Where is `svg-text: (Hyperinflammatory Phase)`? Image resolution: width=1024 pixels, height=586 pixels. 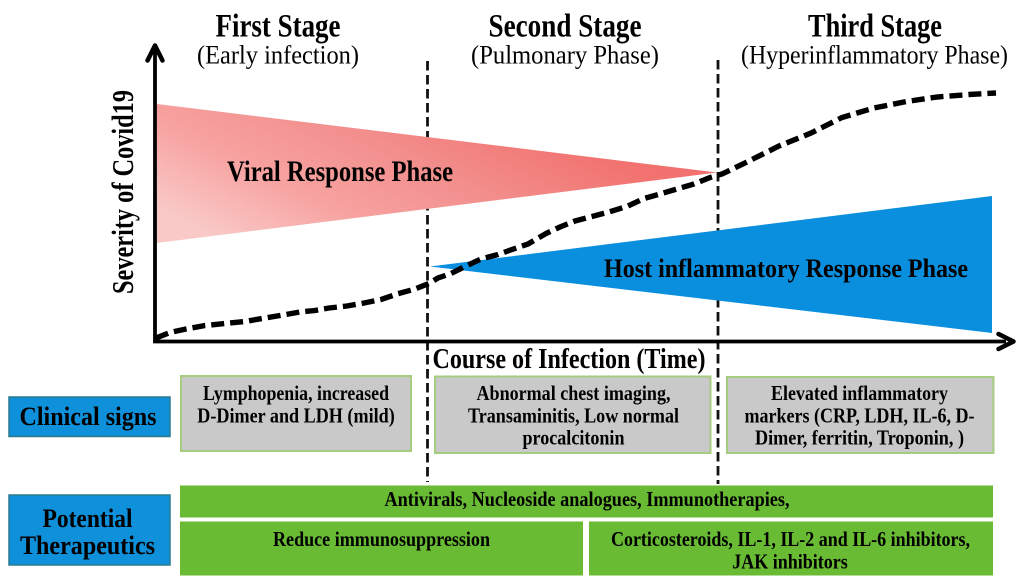 svg-text: (Hyperinflammatory Phase) is located at coordinates (874, 55).